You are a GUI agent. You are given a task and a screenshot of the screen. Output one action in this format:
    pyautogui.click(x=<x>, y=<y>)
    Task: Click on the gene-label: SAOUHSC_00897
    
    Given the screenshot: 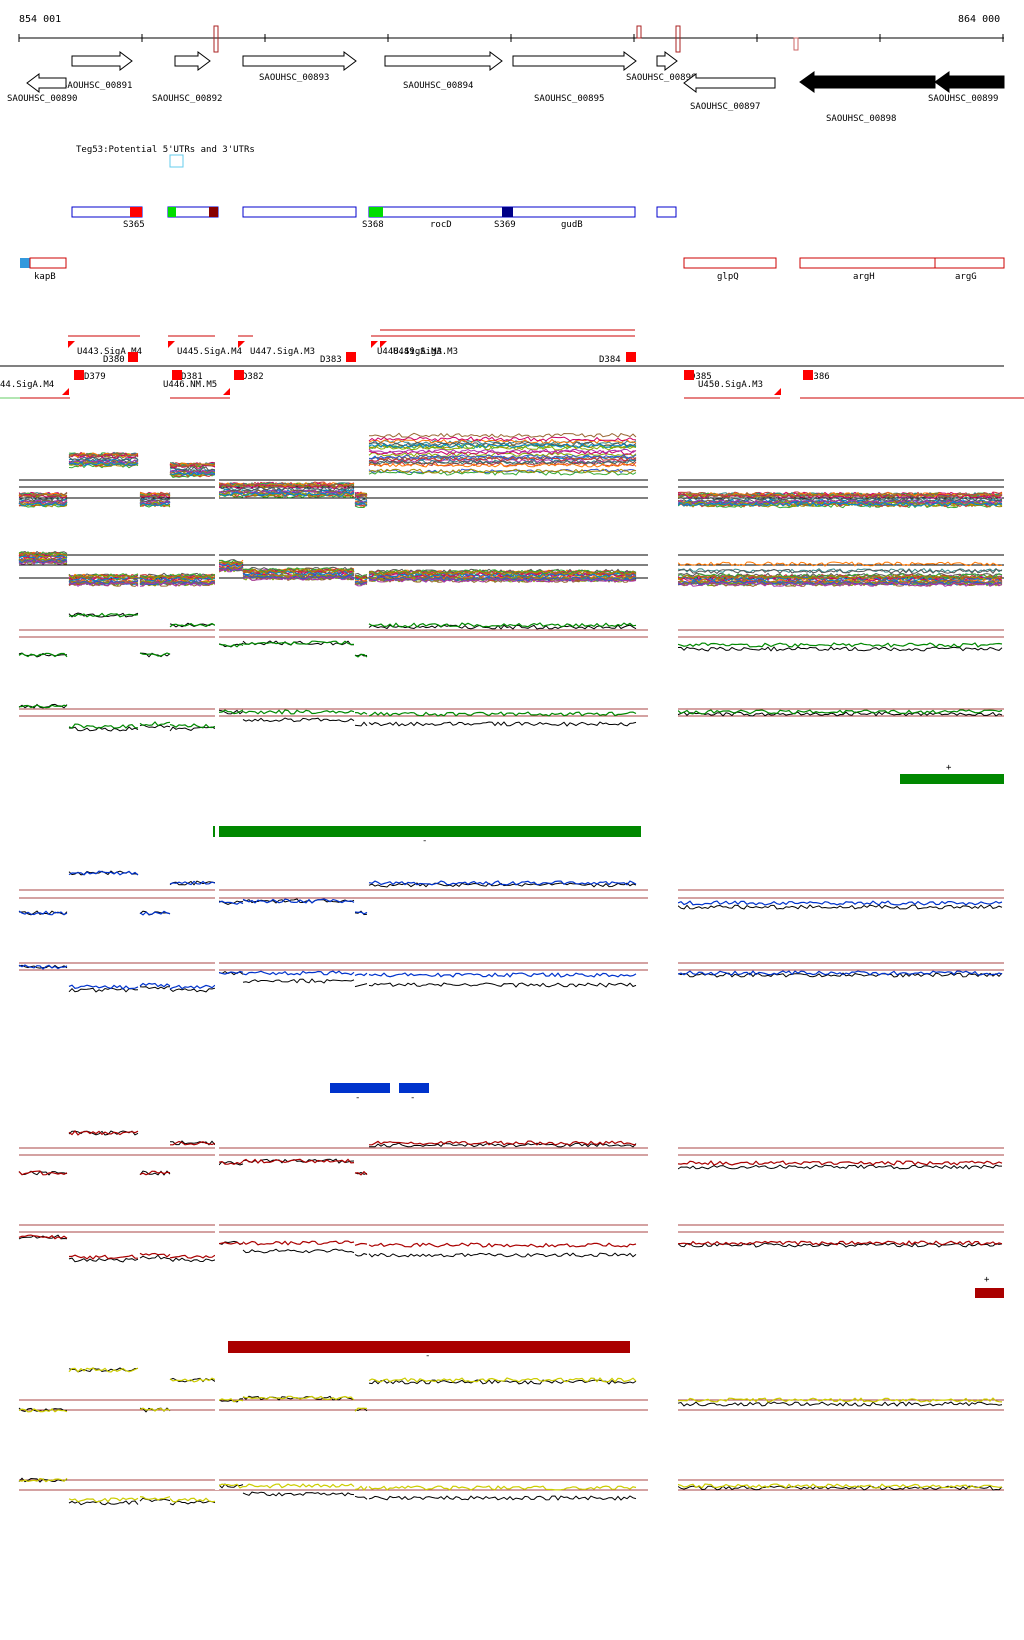 What is the action you would take?
    pyautogui.click(x=725, y=107)
    